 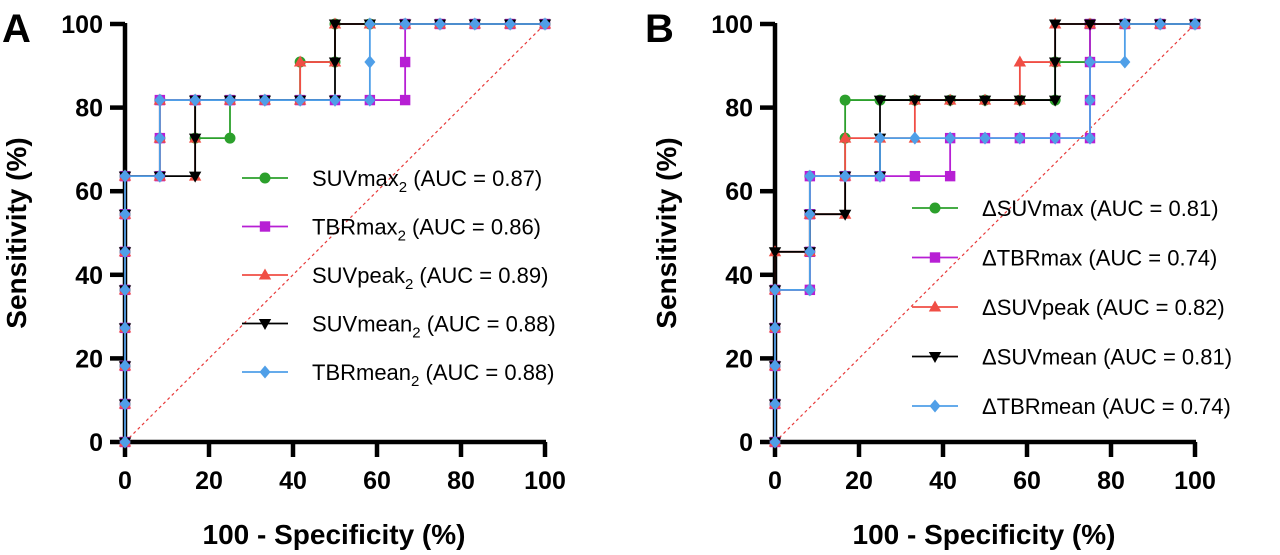 I want to click on panel-b-legend-label: ΔTBRmax (AUC = 0.74), so click(x=1099, y=258).